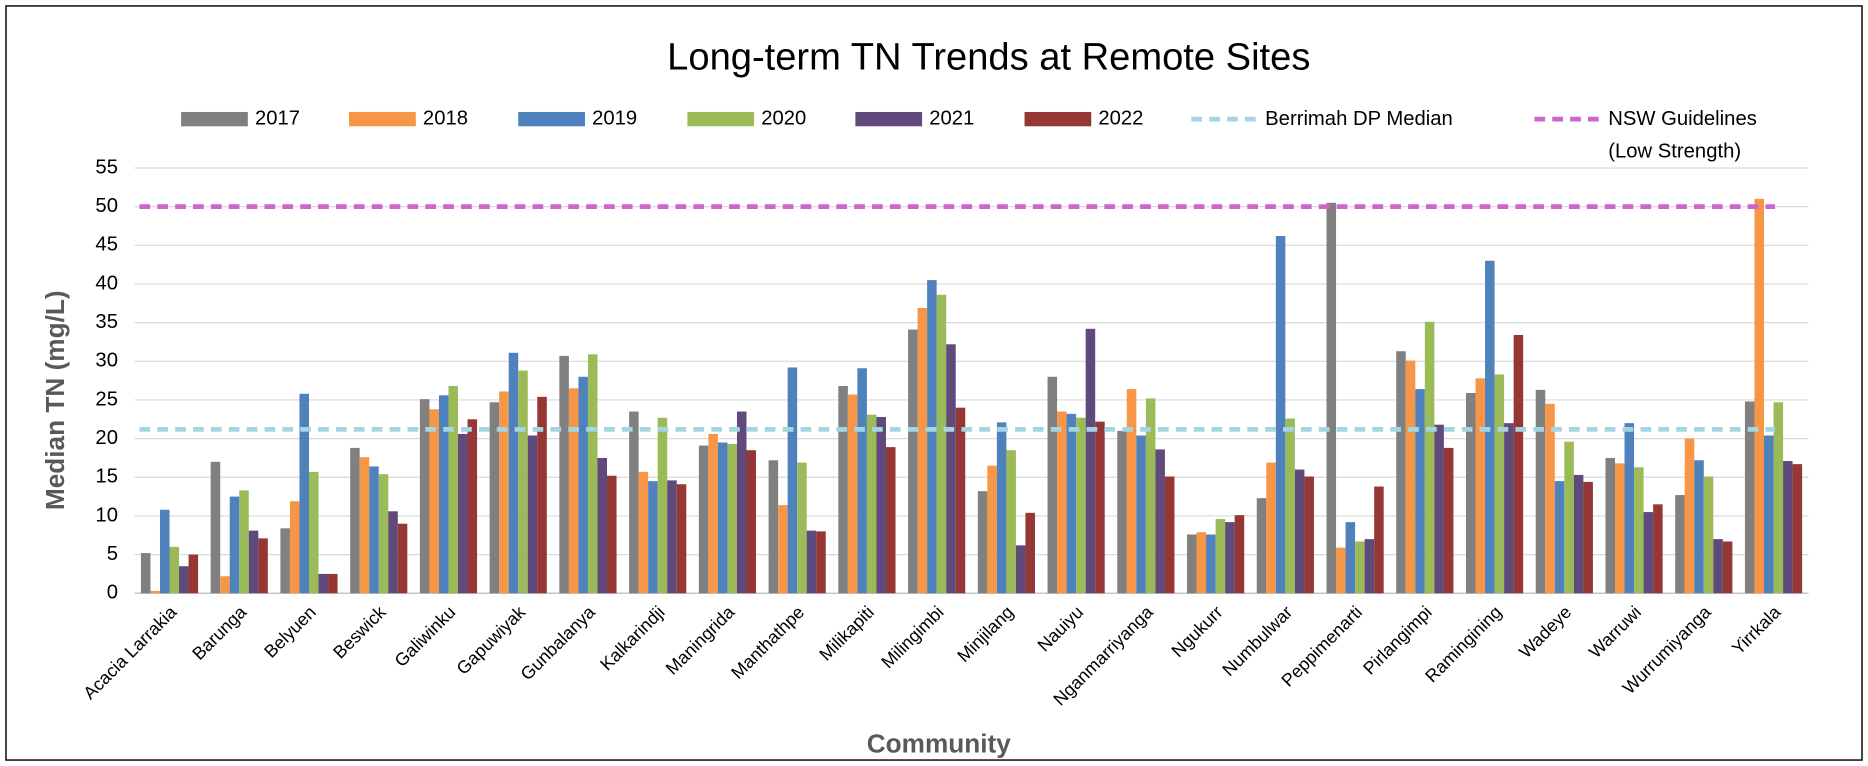  I want to click on legend-label: Berrimah DP Median, so click(1359, 118).